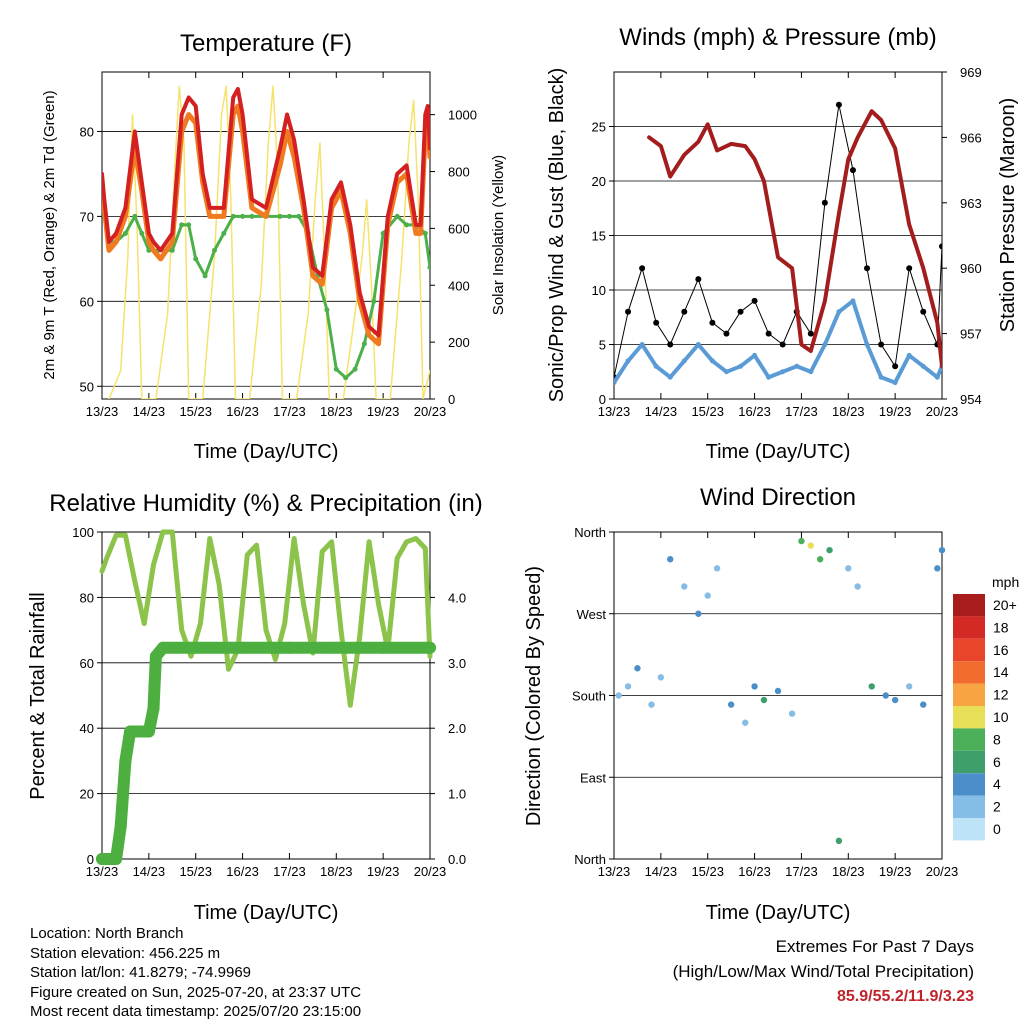  I want to click on y2-tick-label: 966, so click(971, 137).